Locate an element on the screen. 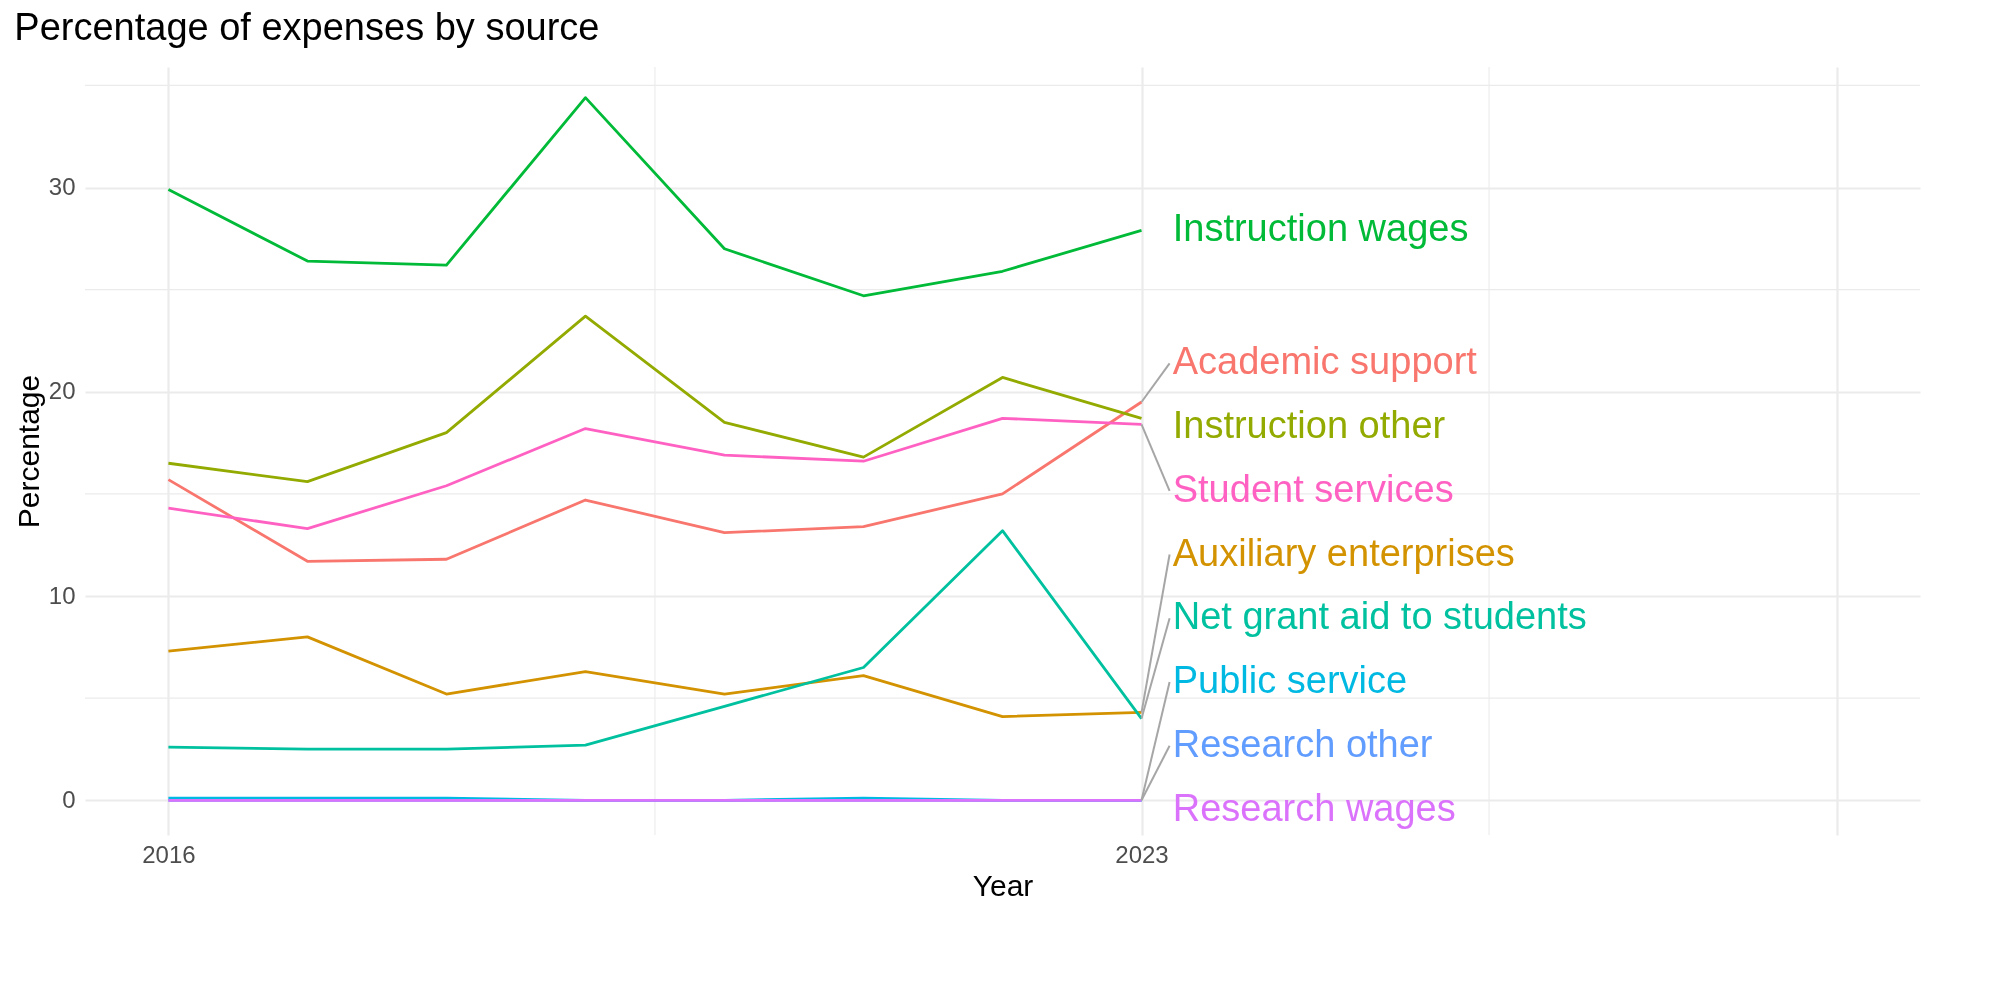 This screenshot has width=2000, height=1000. y-tick-label: 30 is located at coordinates (62, 187).